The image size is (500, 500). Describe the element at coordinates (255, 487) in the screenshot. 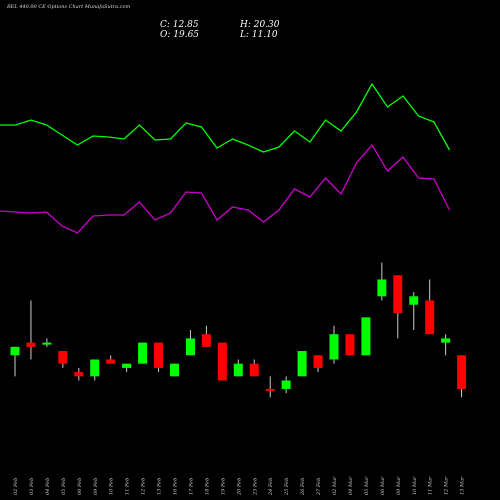

I see `x-tick-label: 23 Feb` at that location.